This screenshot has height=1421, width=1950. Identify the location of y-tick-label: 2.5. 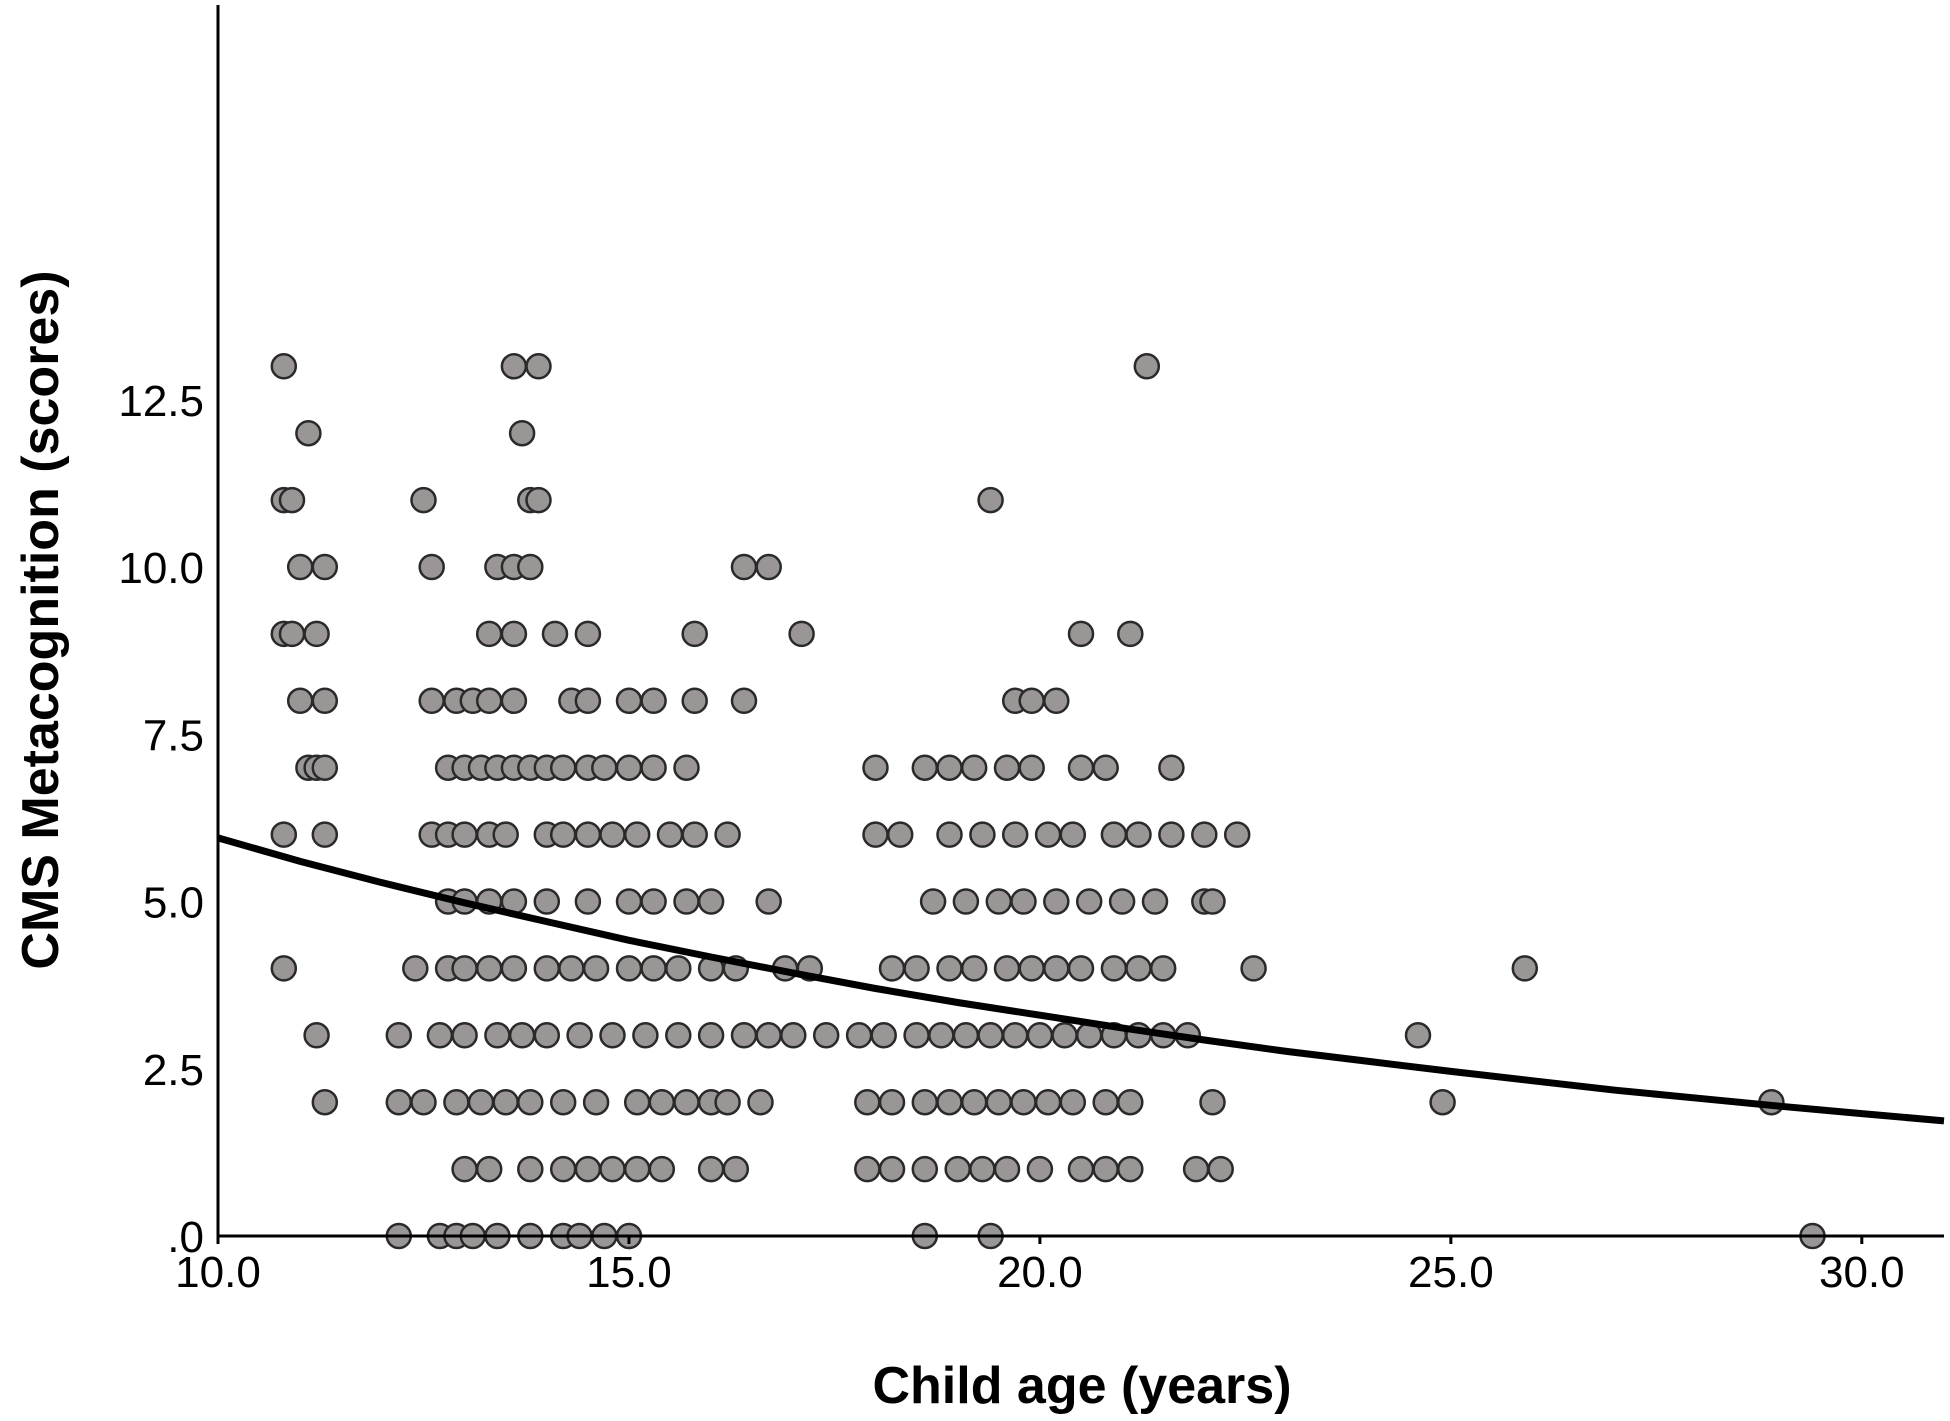
(173, 1070).